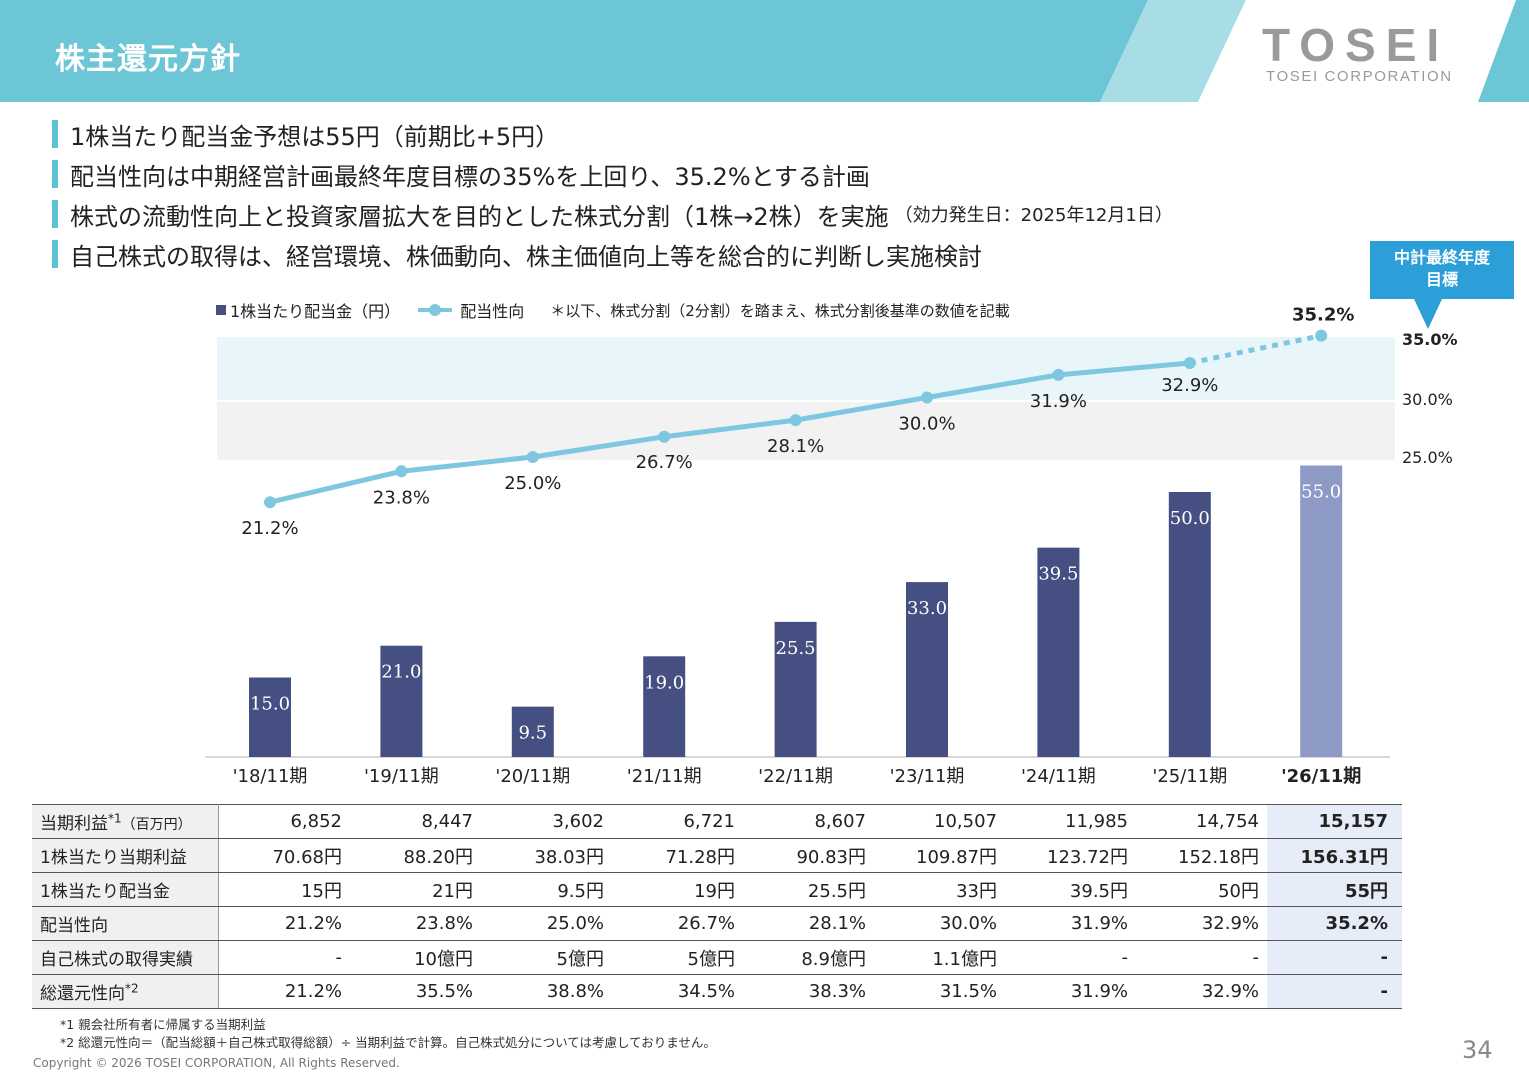  I want to click on bar-value-label: 33.0, so click(927, 608).